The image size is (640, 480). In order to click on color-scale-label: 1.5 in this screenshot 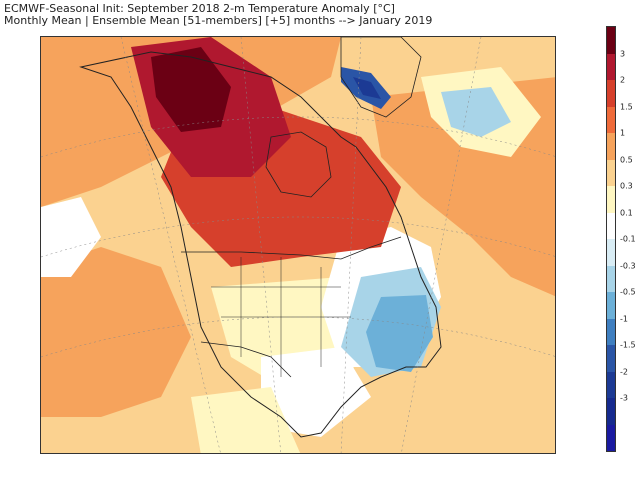, I will do `click(626, 106)`.